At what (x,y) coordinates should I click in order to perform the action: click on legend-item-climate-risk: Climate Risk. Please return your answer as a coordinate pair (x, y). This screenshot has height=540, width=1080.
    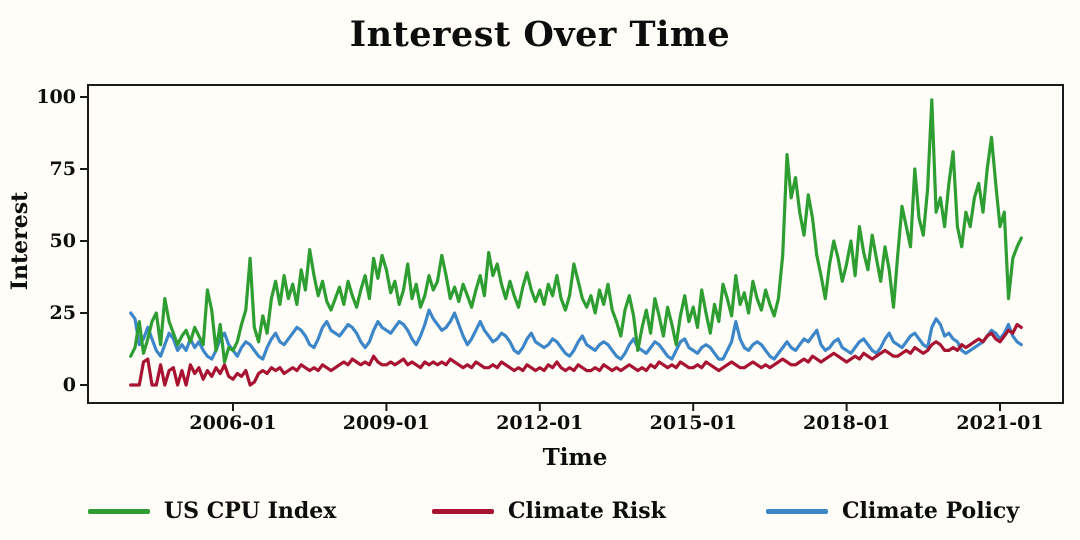
    Looking at the image, I should click on (549, 511).